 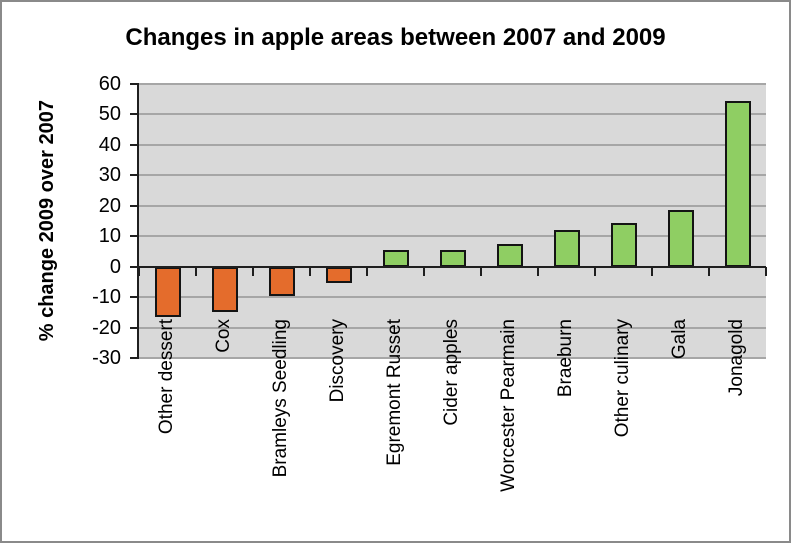 I want to click on x-label-cell-8: Other culinary, so click(x=623, y=419).